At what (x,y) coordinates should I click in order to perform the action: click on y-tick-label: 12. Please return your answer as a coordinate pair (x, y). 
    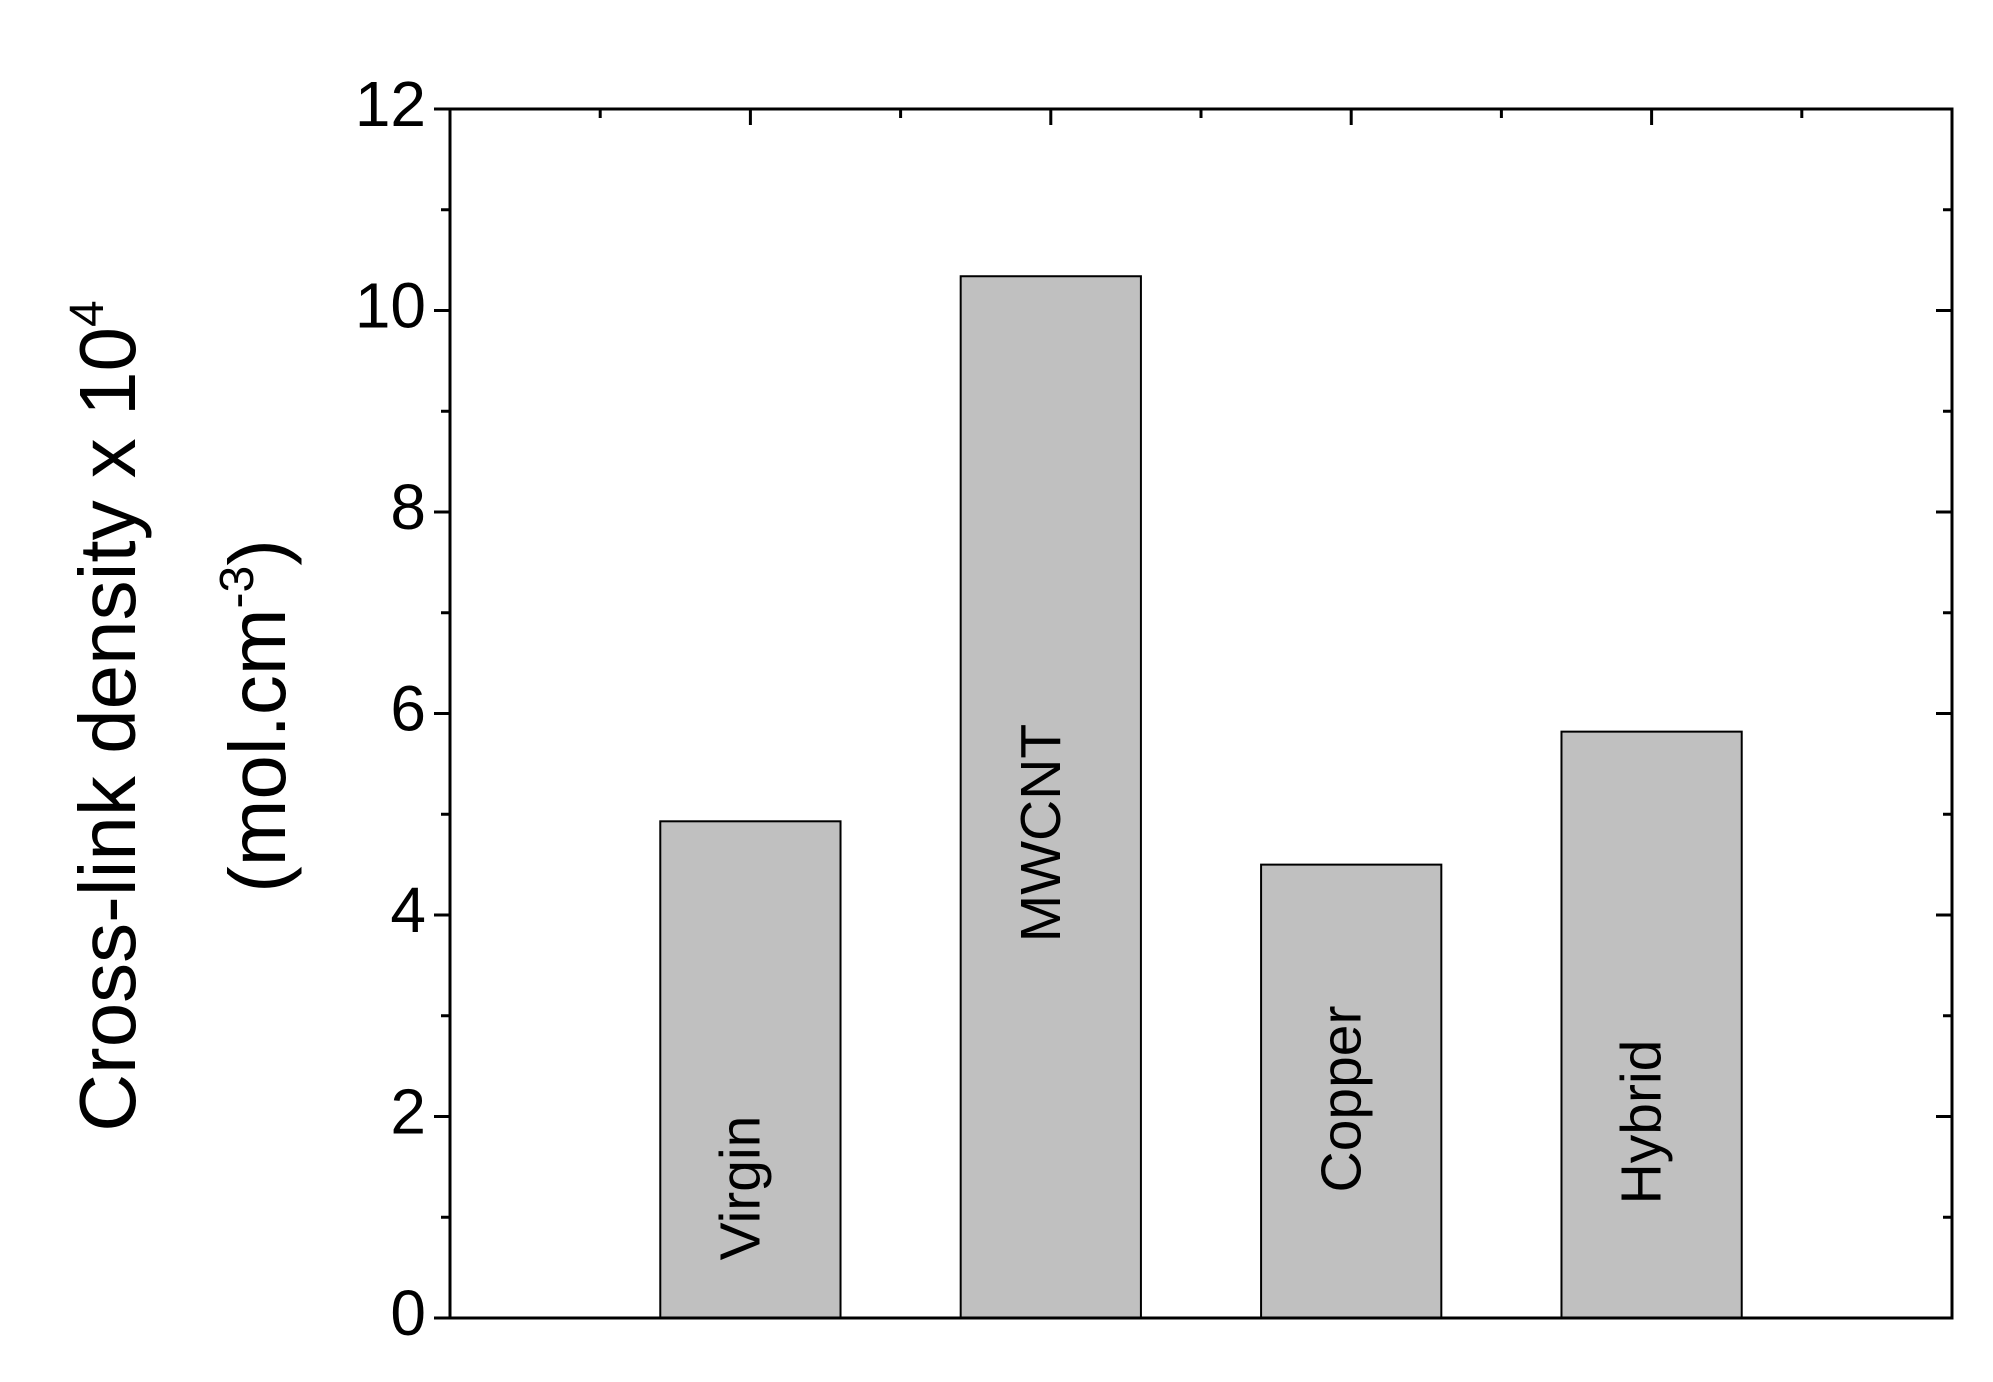
    Looking at the image, I should click on (390, 104).